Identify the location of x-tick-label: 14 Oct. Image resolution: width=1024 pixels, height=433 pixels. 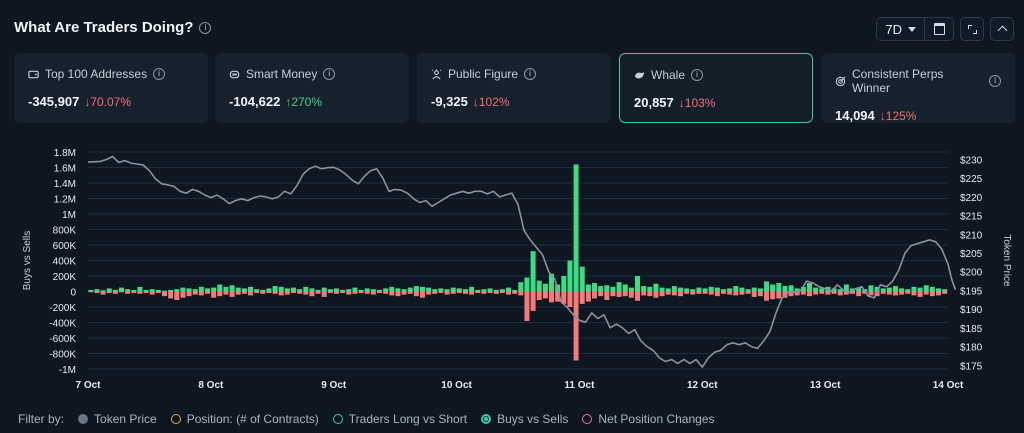
(948, 385).